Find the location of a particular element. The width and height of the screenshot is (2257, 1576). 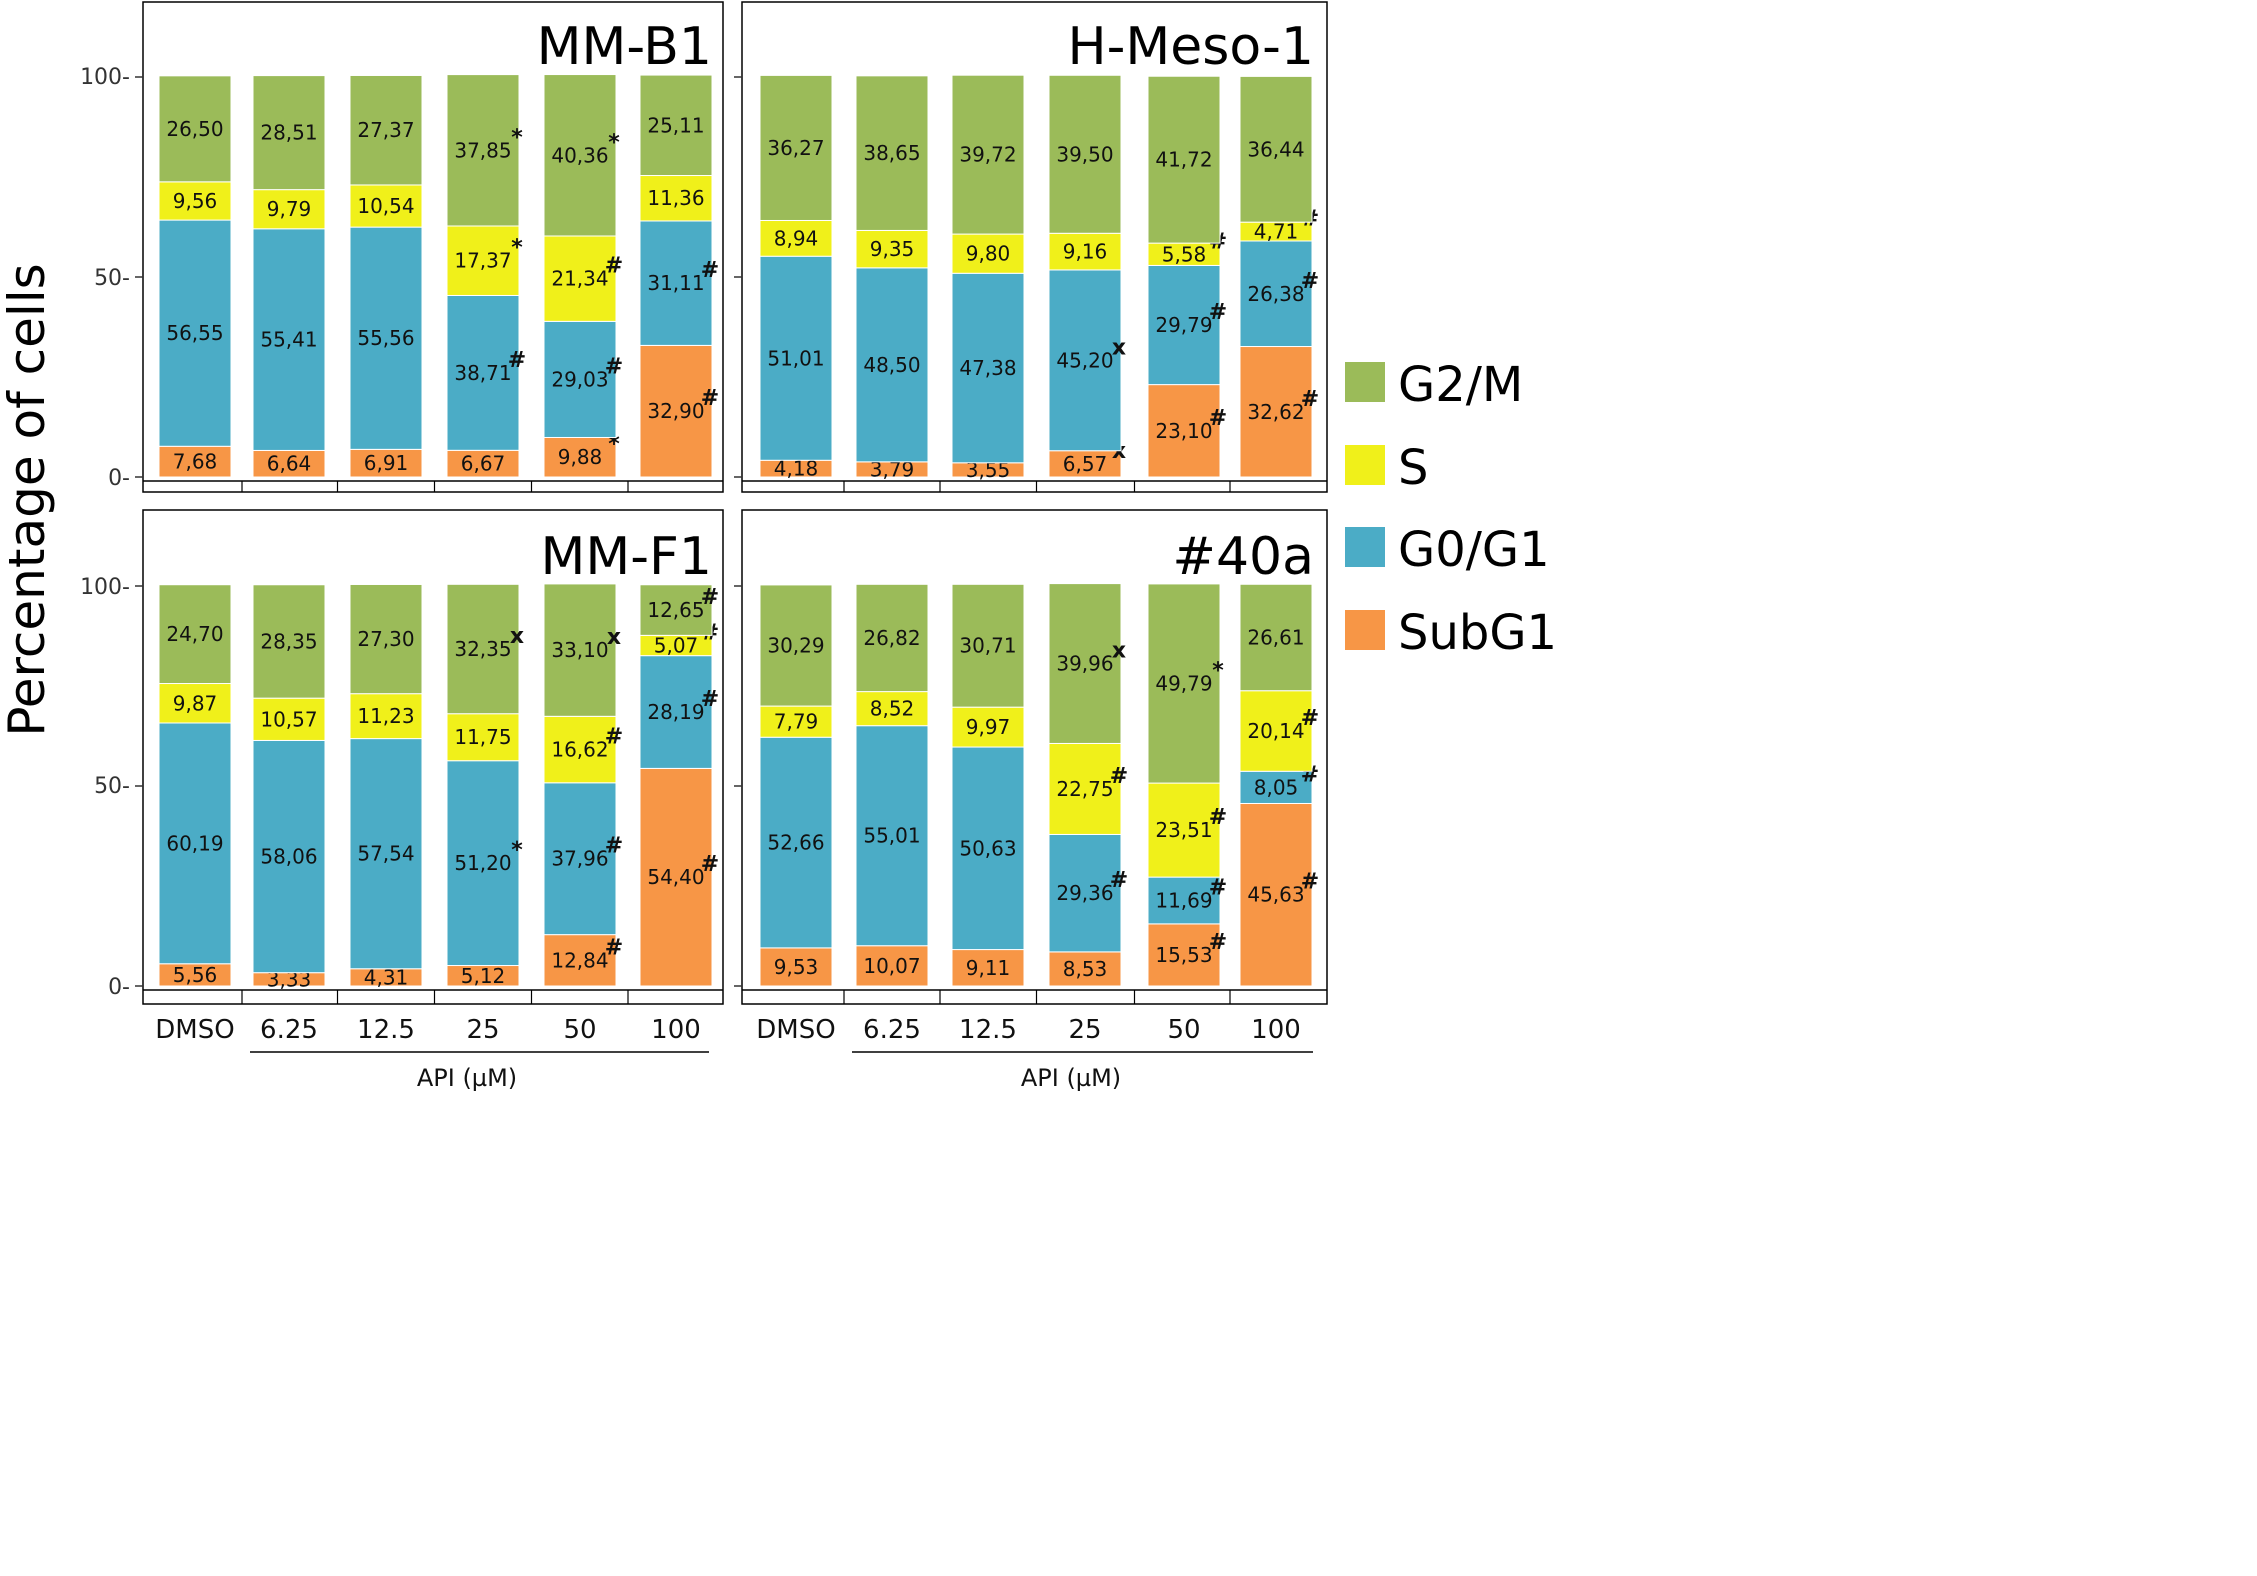

data-label-g2m: 40,36 is located at coordinates (579, 155).